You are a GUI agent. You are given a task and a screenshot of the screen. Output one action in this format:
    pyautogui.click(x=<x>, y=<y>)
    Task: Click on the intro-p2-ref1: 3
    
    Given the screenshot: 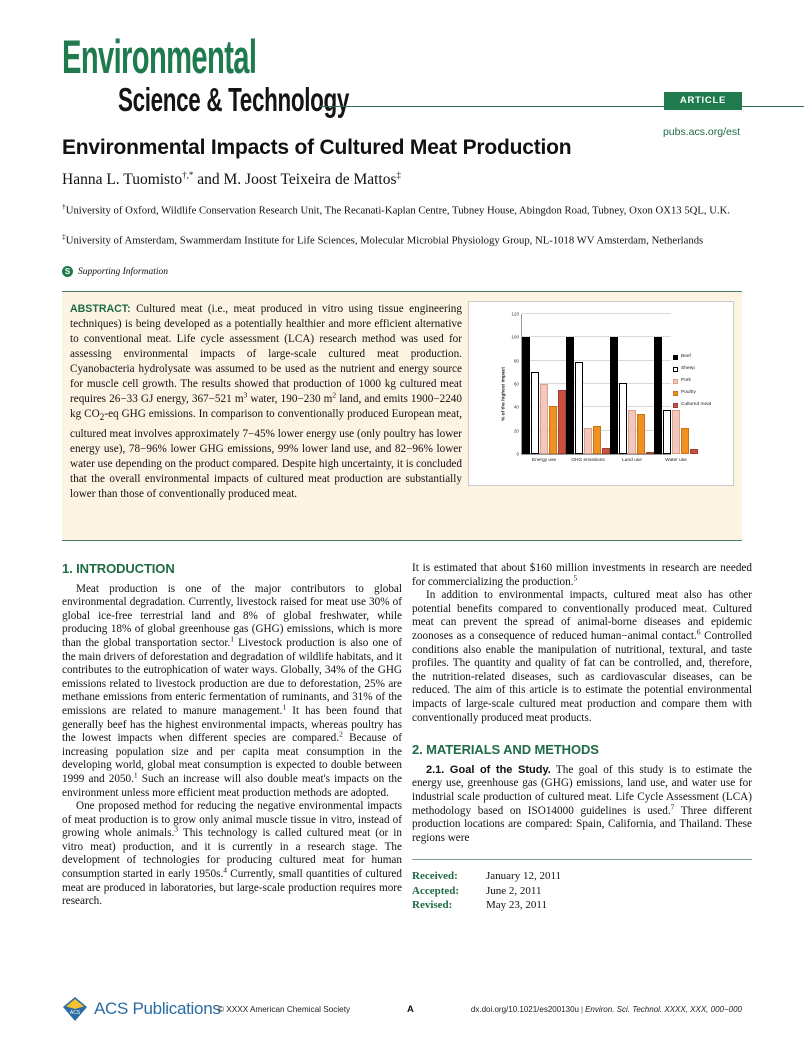 What is the action you would take?
    pyautogui.click(x=176, y=829)
    